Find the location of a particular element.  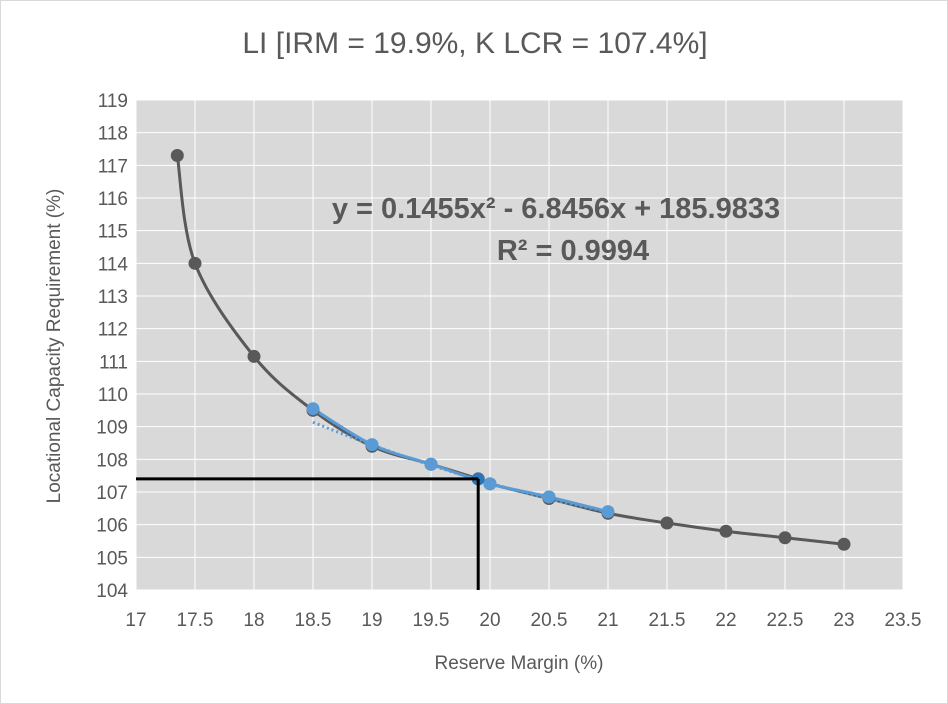

y-tick-label: 104 is located at coordinates (112, 591).